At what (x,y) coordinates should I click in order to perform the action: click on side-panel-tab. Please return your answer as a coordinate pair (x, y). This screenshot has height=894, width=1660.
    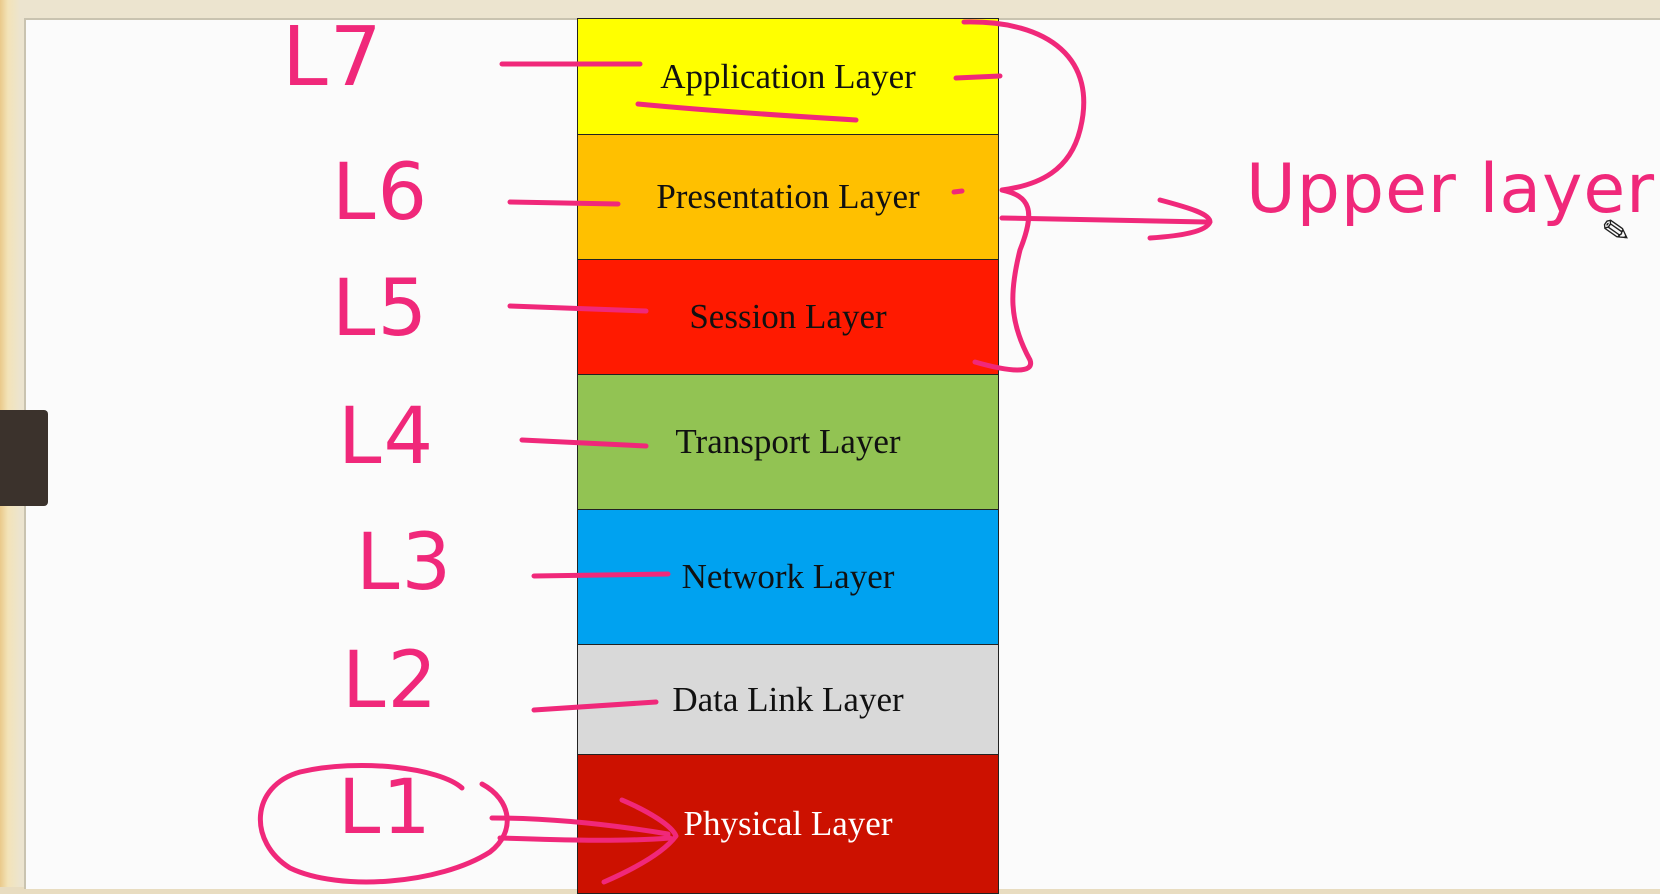
    Looking at the image, I should click on (24, 458).